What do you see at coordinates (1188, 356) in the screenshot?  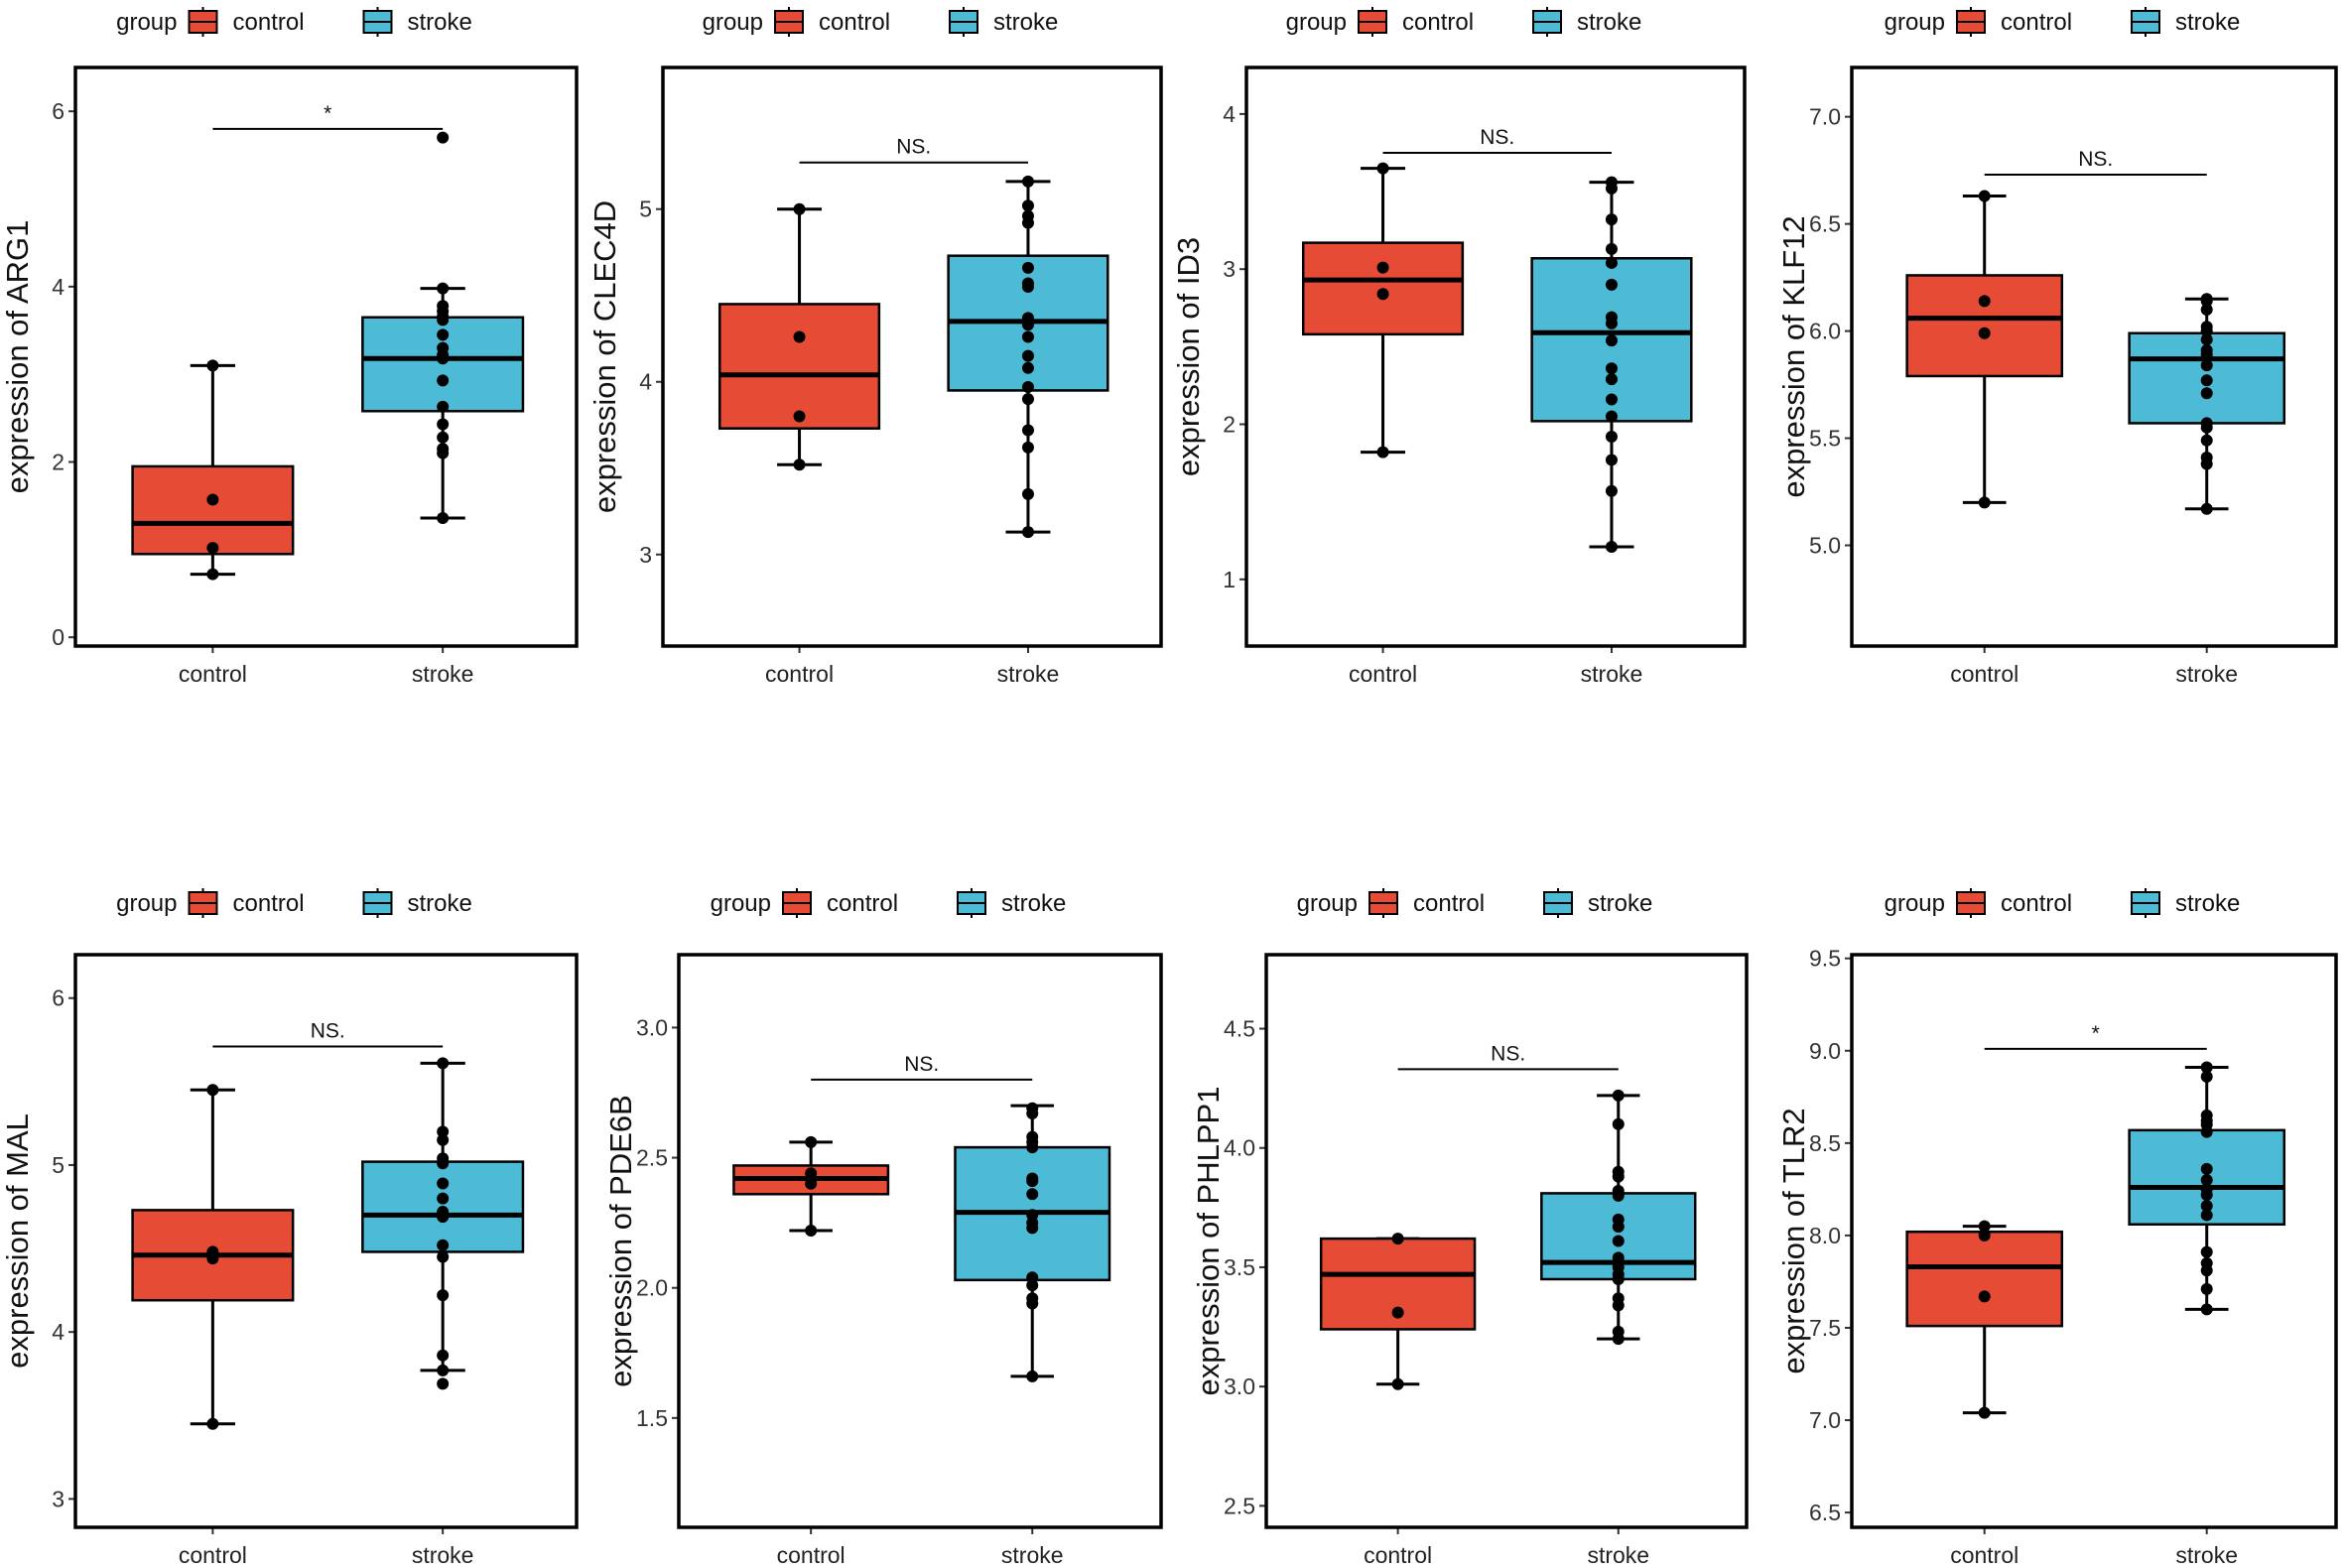 I see `y-axis-title: expression of ID3` at bounding box center [1188, 356].